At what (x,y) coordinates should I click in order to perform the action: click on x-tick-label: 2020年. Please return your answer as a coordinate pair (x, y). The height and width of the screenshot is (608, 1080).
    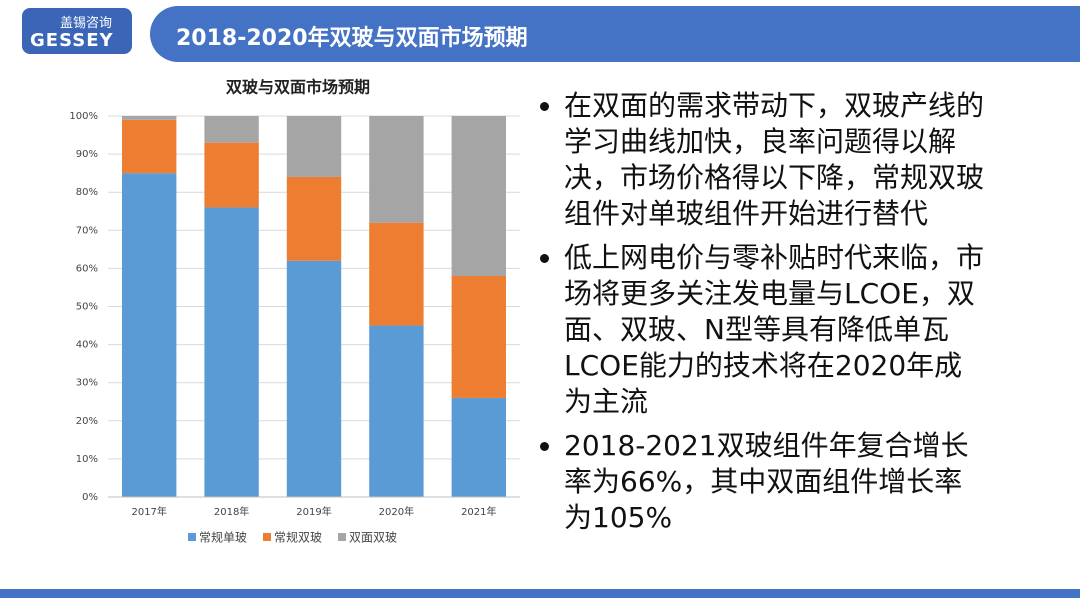
    Looking at the image, I should click on (396, 511).